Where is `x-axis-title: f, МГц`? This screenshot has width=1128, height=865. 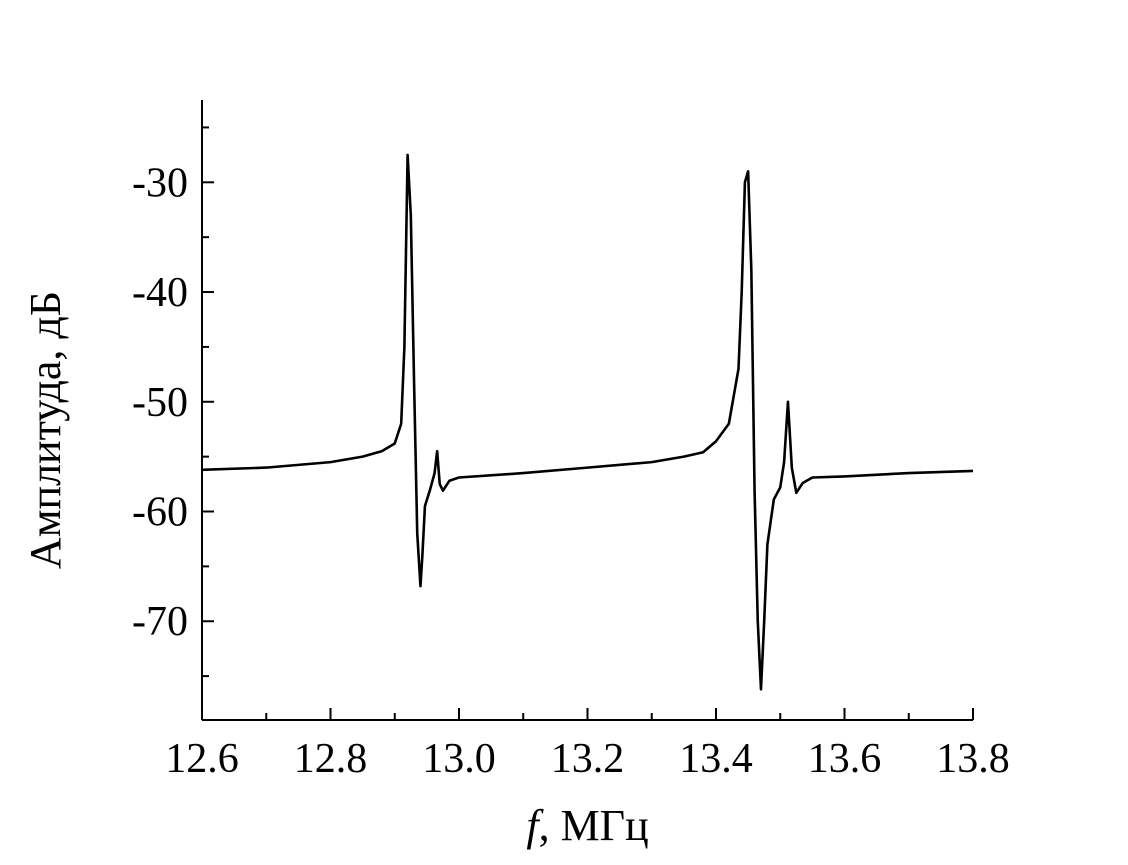 x-axis-title: f, МГц is located at coordinates (587, 825).